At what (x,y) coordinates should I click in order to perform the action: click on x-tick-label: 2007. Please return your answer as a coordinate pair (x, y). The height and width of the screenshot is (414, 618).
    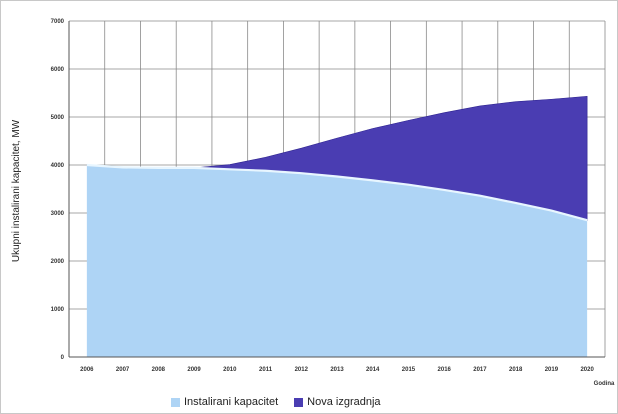
    Looking at the image, I should click on (123, 370).